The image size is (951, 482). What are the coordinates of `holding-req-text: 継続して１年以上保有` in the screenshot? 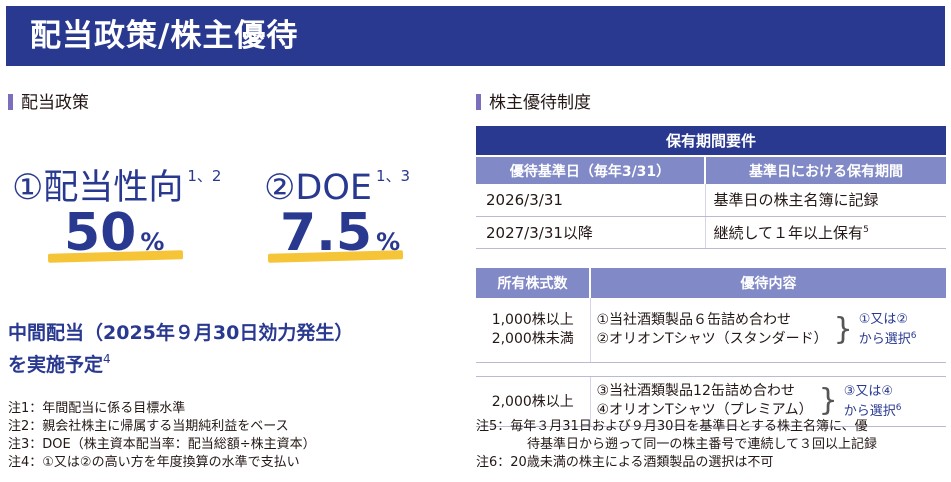 It's located at (788, 232).